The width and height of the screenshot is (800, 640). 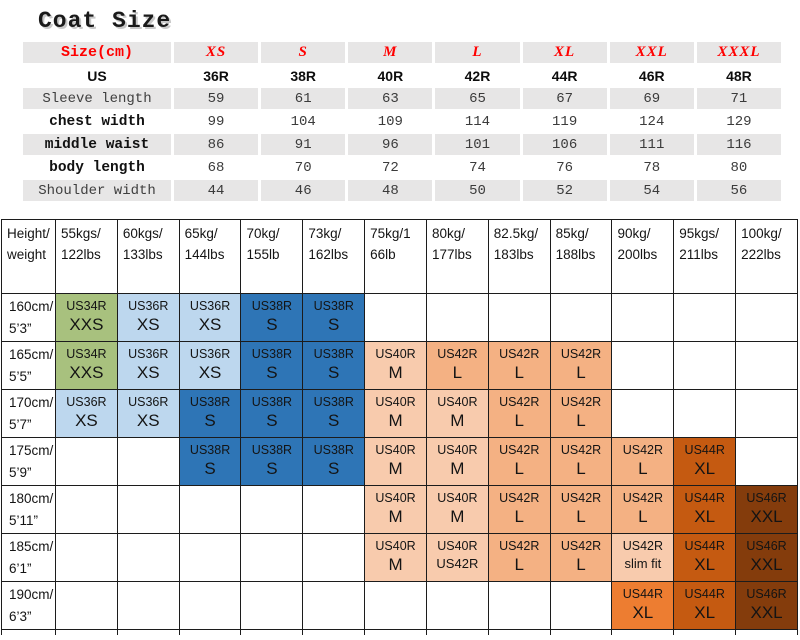 I want to click on fit-cell: US40R US42R, so click(x=457, y=557).